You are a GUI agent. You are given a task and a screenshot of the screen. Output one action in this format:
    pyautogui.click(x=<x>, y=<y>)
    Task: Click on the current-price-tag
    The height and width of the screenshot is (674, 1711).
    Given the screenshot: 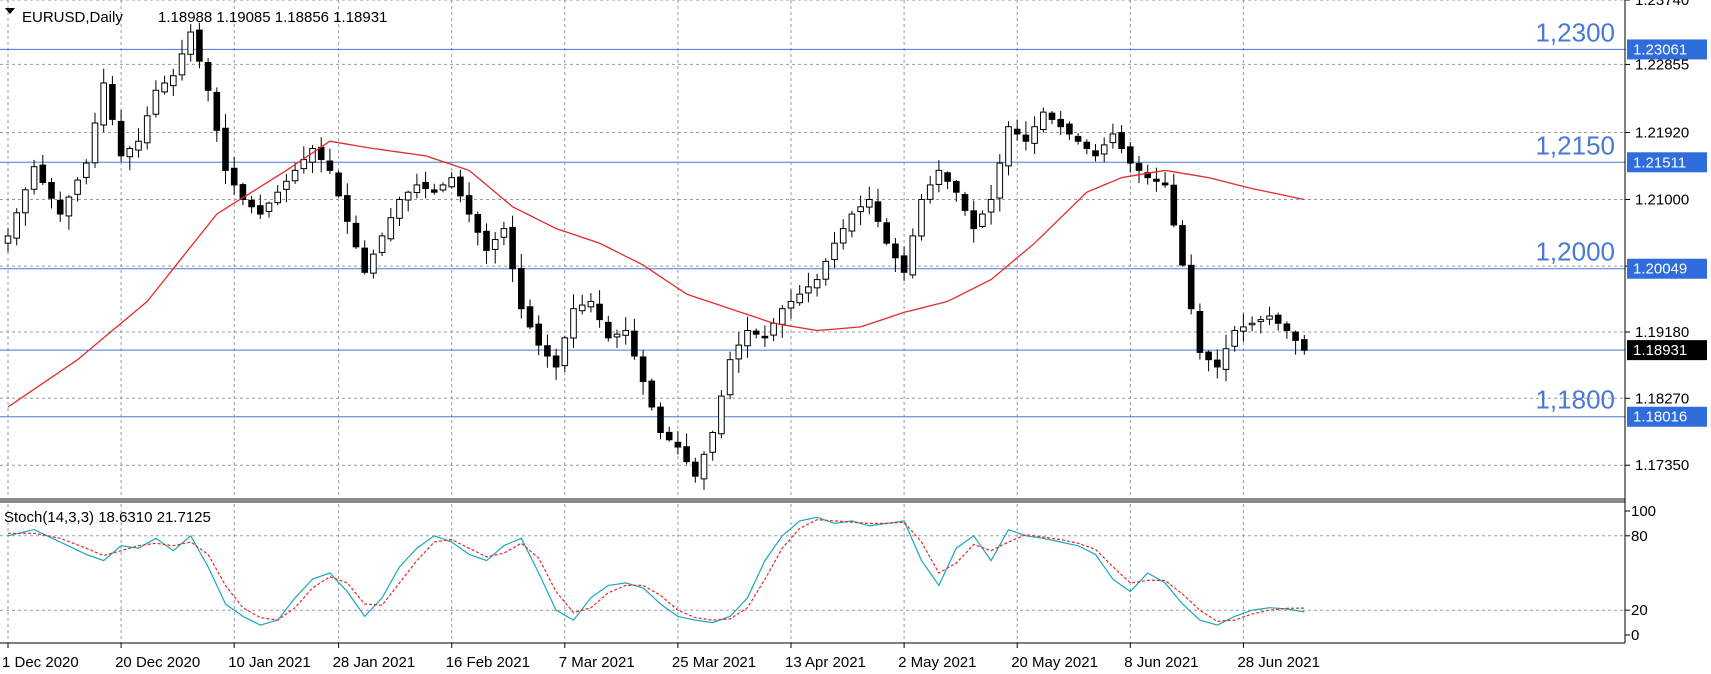 What is the action you would take?
    pyautogui.click(x=1667, y=350)
    